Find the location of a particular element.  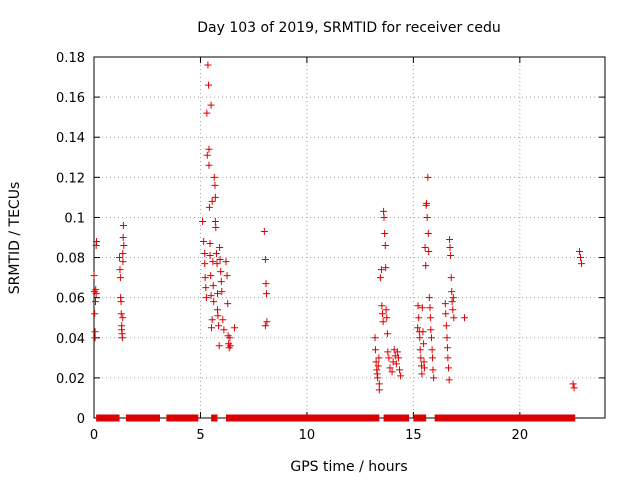

y-tick-label: 0 is located at coordinates (81, 419).